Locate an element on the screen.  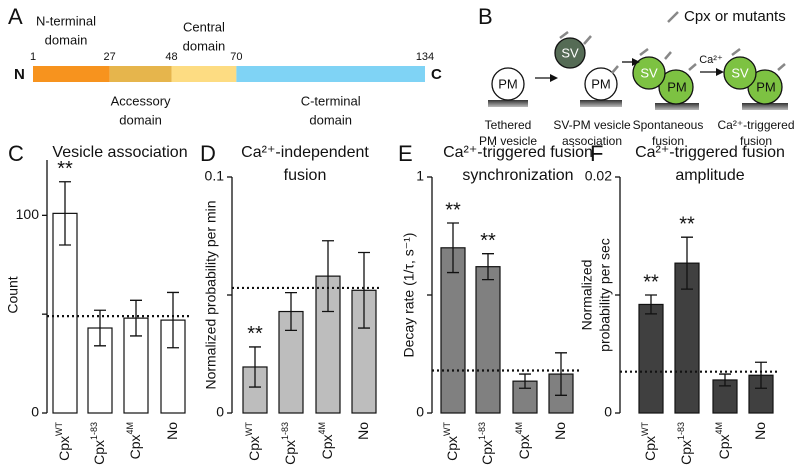
panel-label: F is located at coordinates (596, 153).